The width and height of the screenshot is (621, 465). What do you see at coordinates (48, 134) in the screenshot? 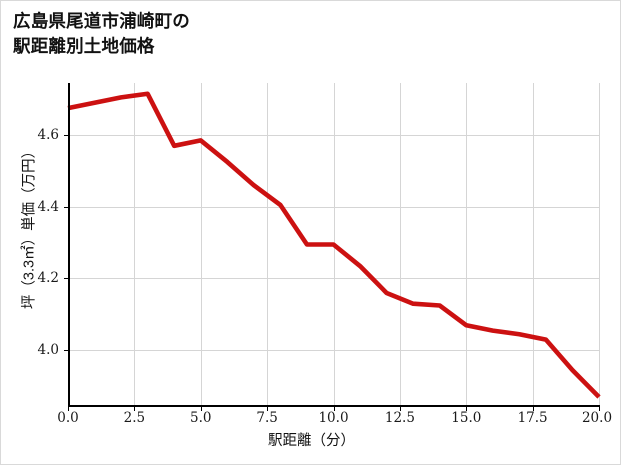
I see `y-tick-label: 4.6` at bounding box center [48, 134].